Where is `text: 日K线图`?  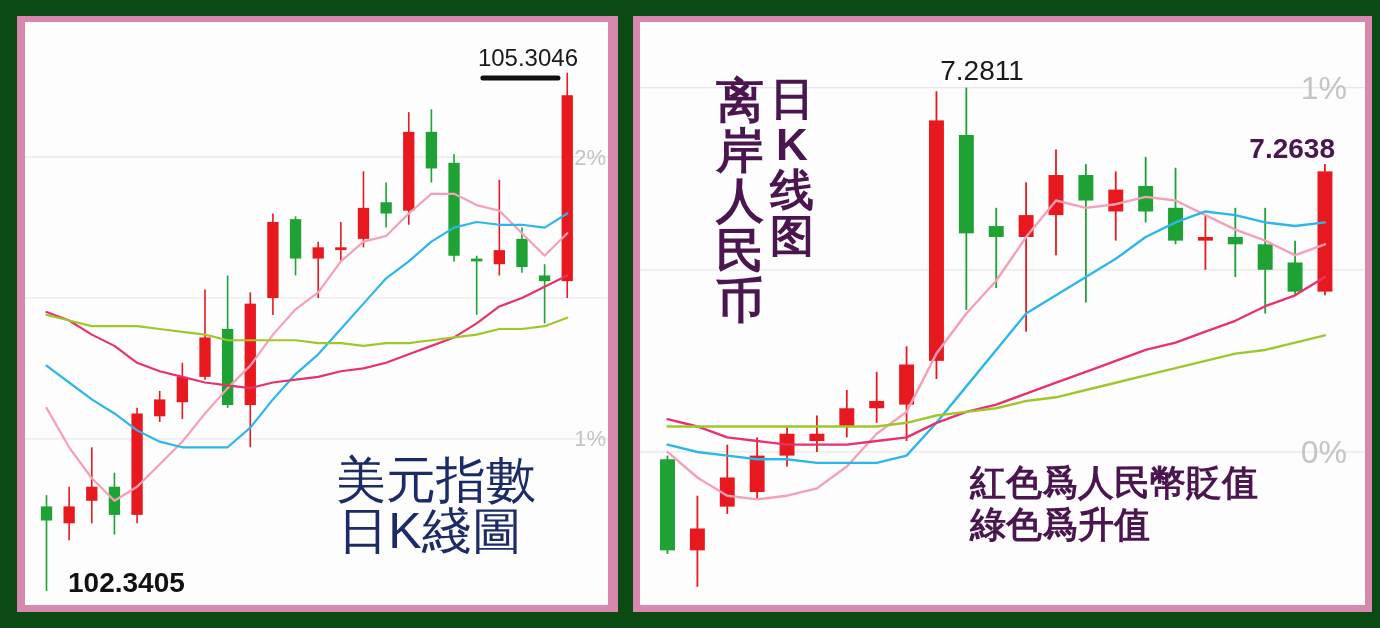
text: 日K线图 is located at coordinates (791, 167).